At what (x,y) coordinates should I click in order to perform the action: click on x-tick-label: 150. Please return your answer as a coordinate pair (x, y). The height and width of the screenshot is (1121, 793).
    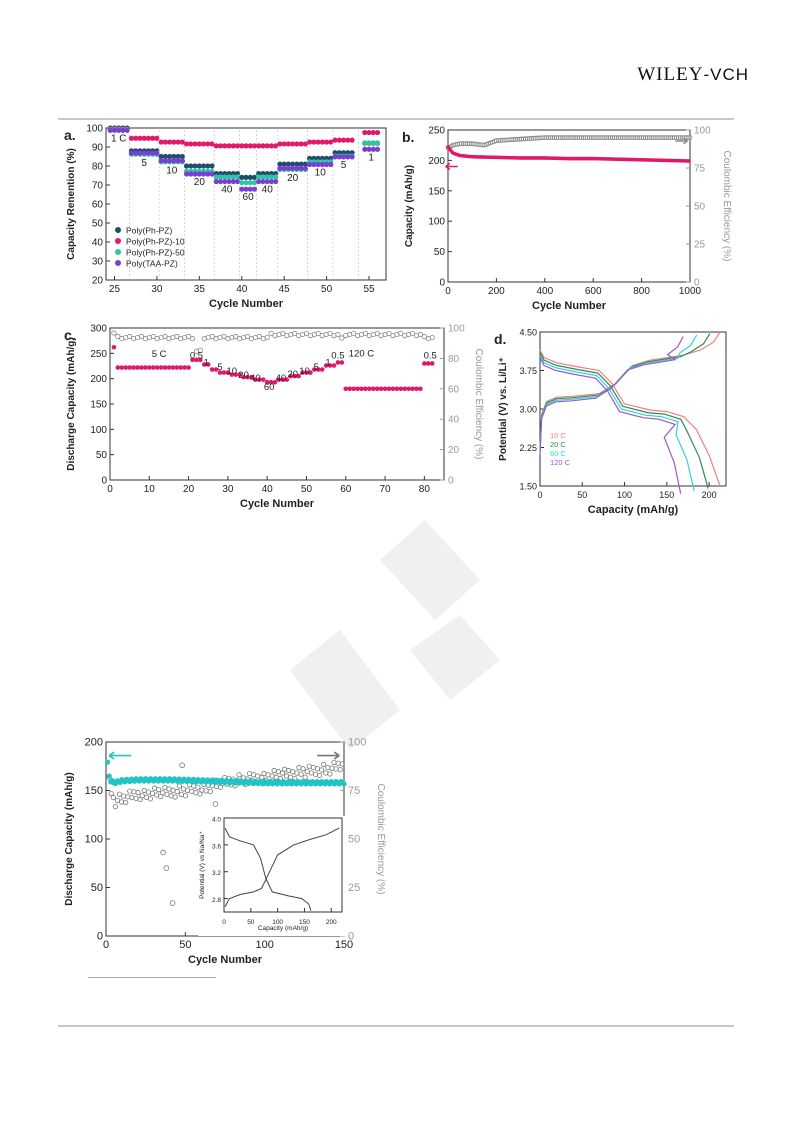
    Looking at the image, I should click on (304, 922).